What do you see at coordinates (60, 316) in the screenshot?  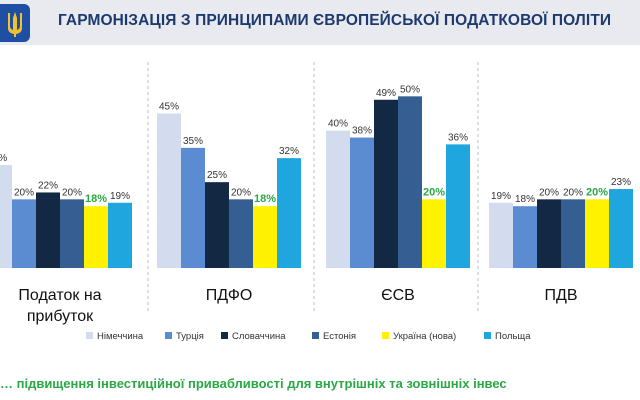 I see `category-label: прибуток` at bounding box center [60, 316].